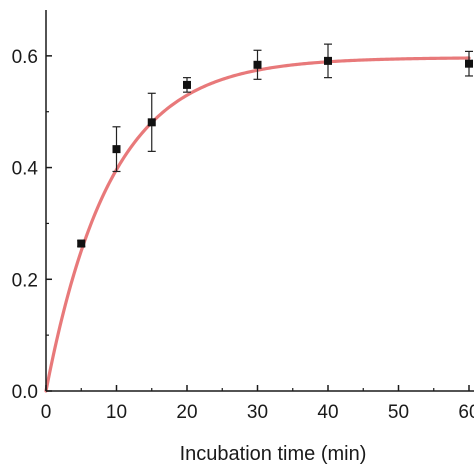  Describe the element at coordinates (25, 57) in the screenshot. I see `y-tick-label: 0.6` at that location.